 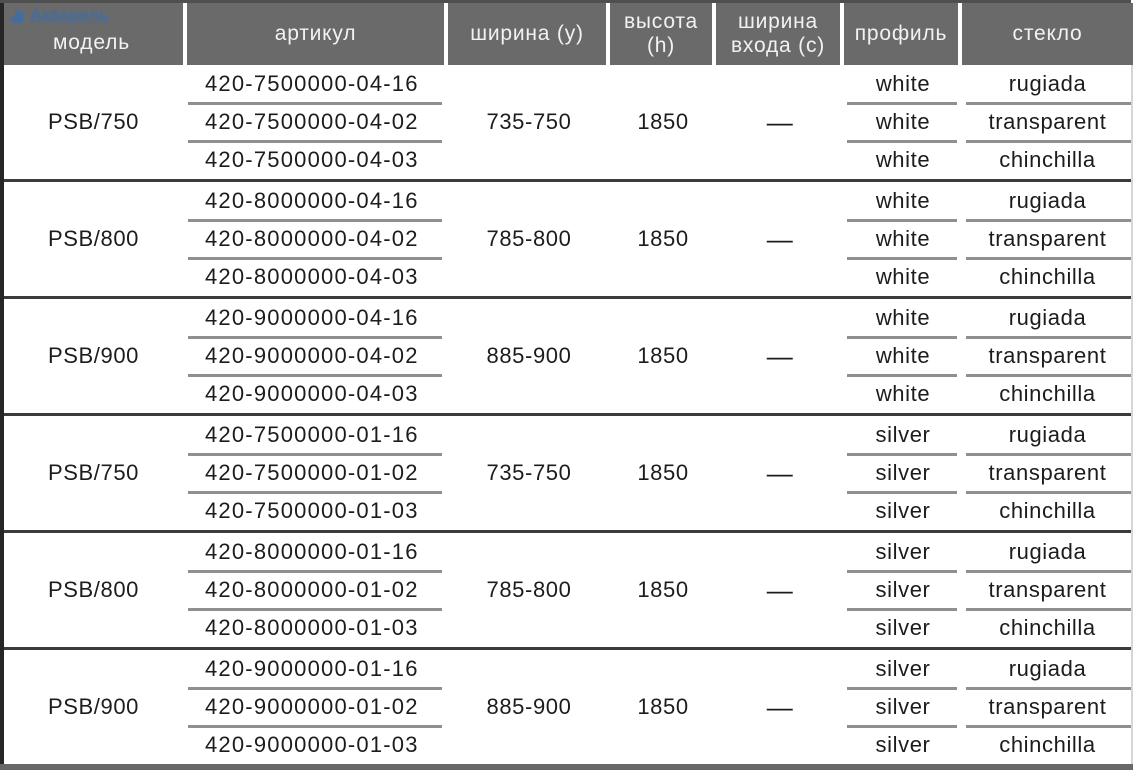 I want to click on table-bottom-border, so click(x=566, y=767).